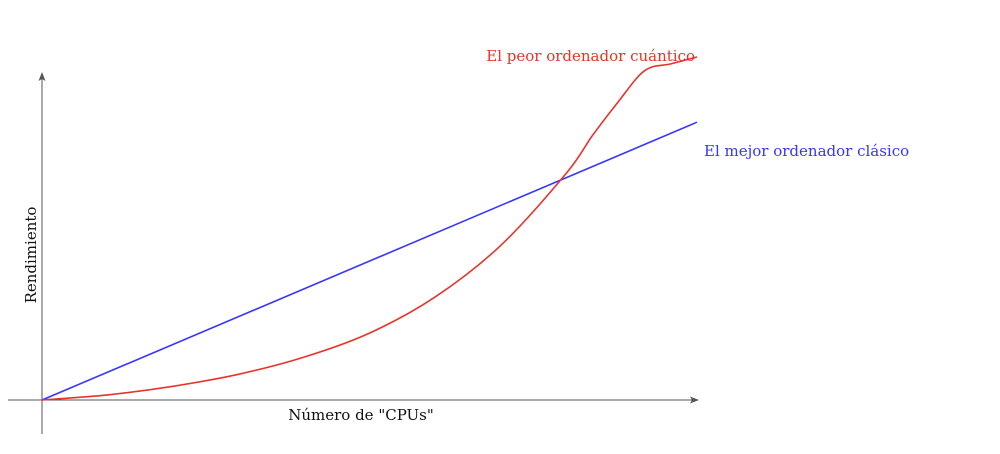 Image resolution: width=1000 pixels, height=454 pixels. What do you see at coordinates (361, 415) in the screenshot?
I see `x-axis-label: Número de "CPUs"` at bounding box center [361, 415].